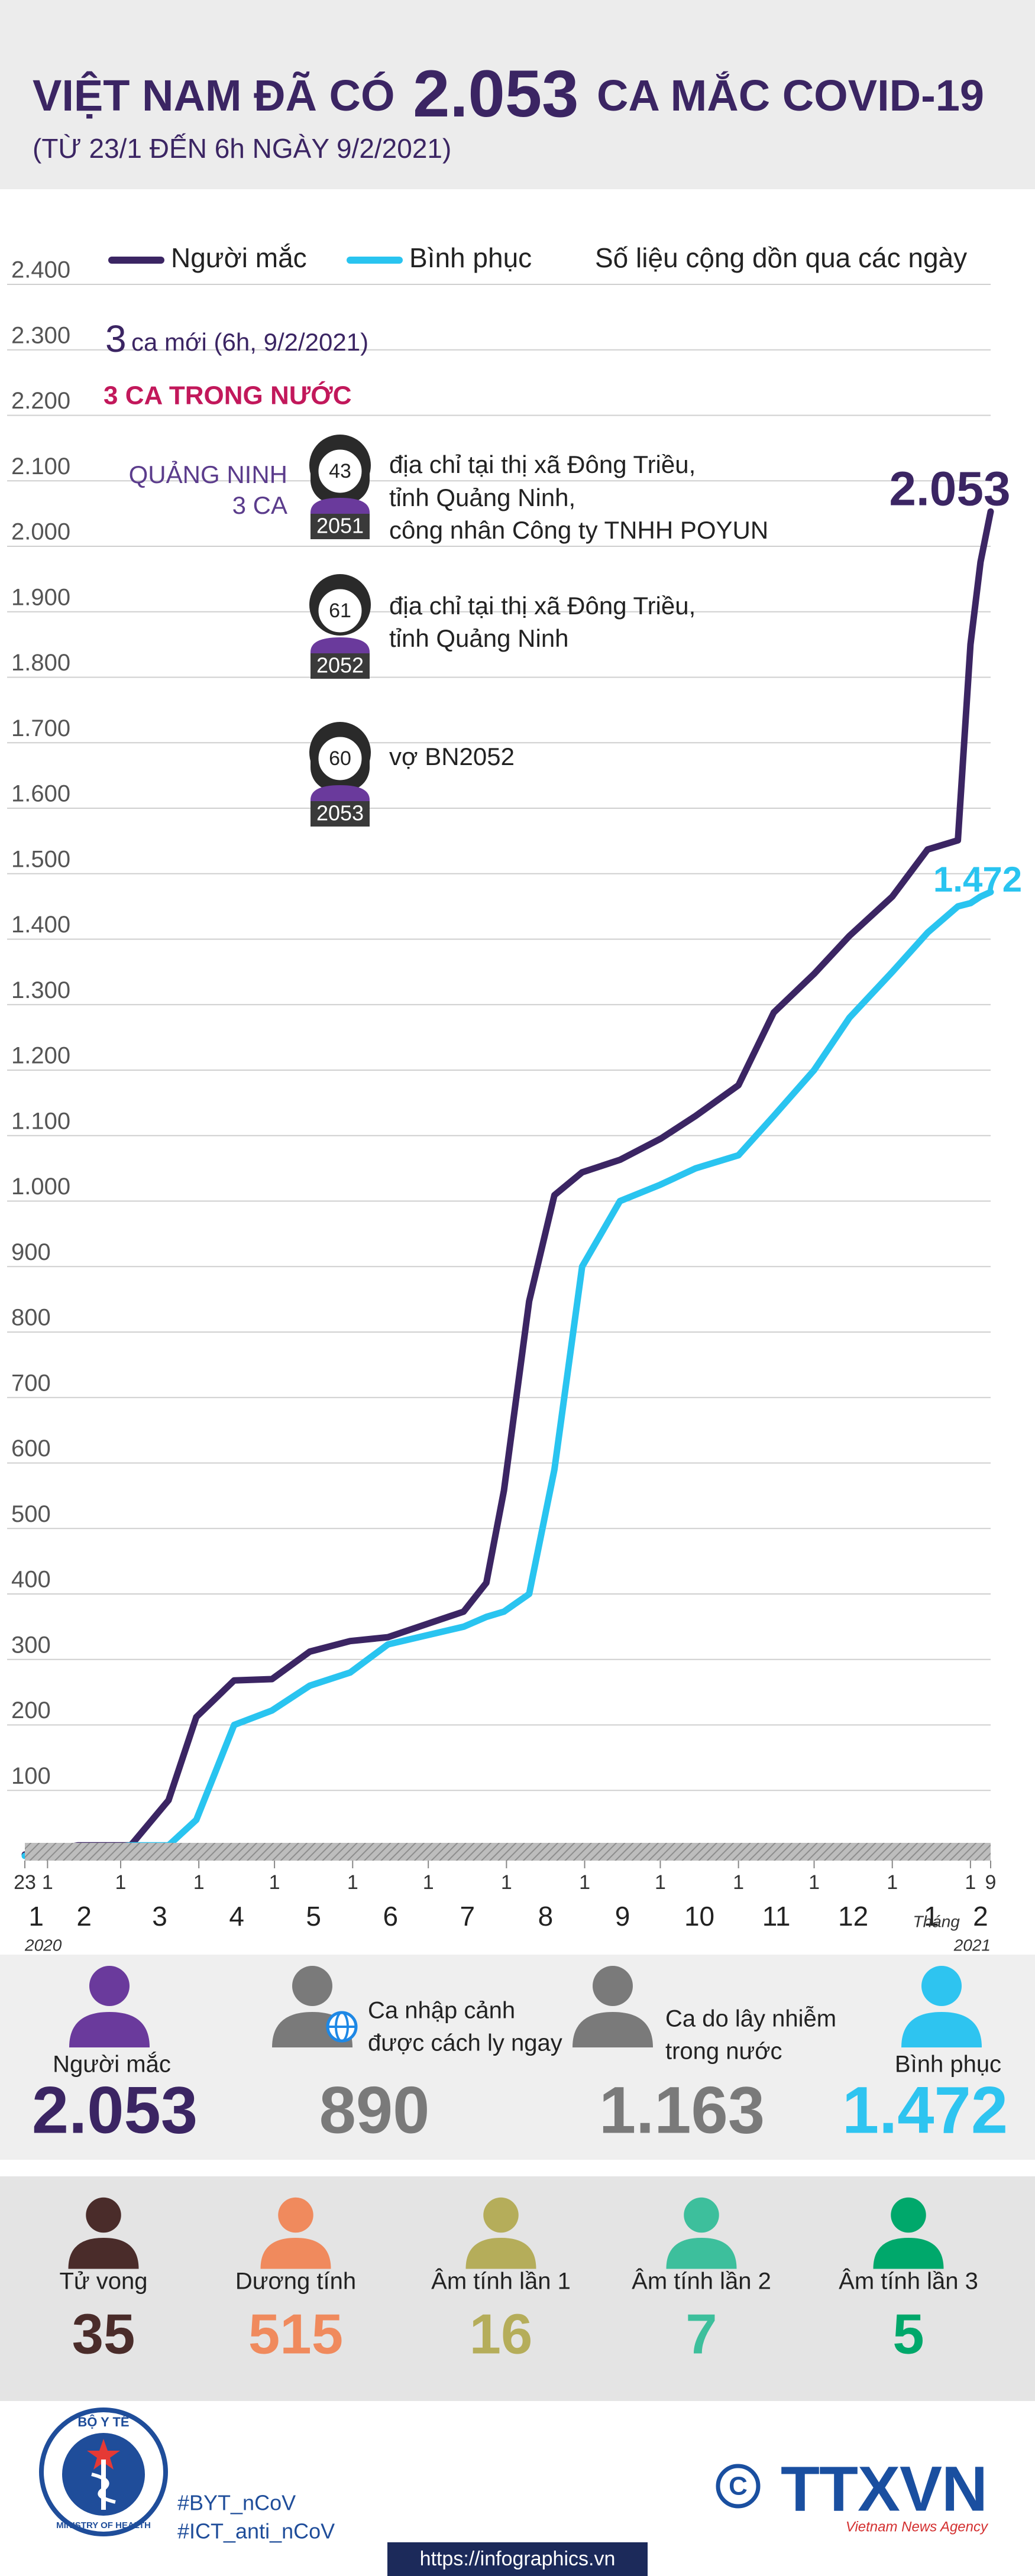 Image resolution: width=1035 pixels, height=2576 pixels. I want to click on patient-id: 2053, so click(340, 813).